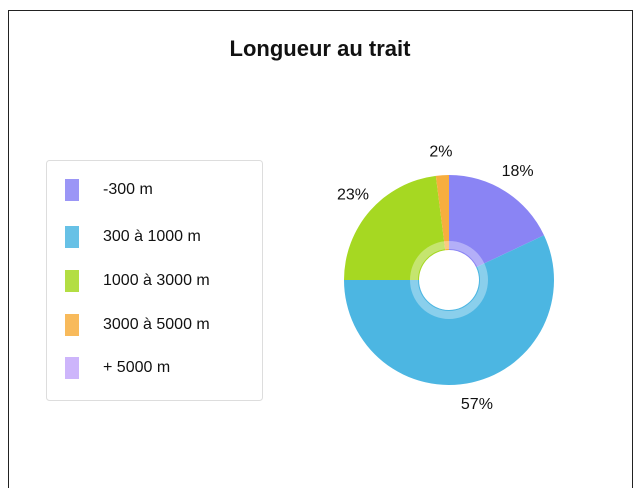 The width and height of the screenshot is (637, 488). I want to click on legend-label: + 5000 m, so click(136, 367).